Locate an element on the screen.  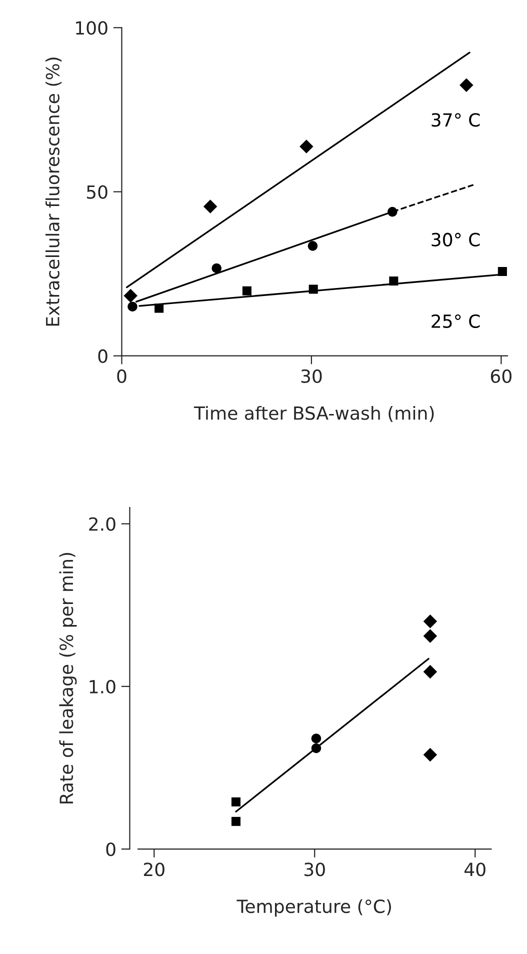
x-axis-title: Temperature (°C) is located at coordinates (313, 908).